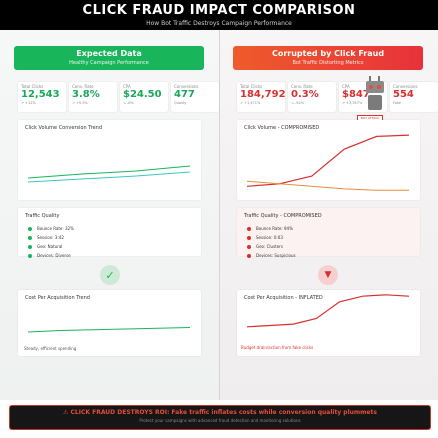  I want to click on left-cpa-chart-svg, so click(109, 330).